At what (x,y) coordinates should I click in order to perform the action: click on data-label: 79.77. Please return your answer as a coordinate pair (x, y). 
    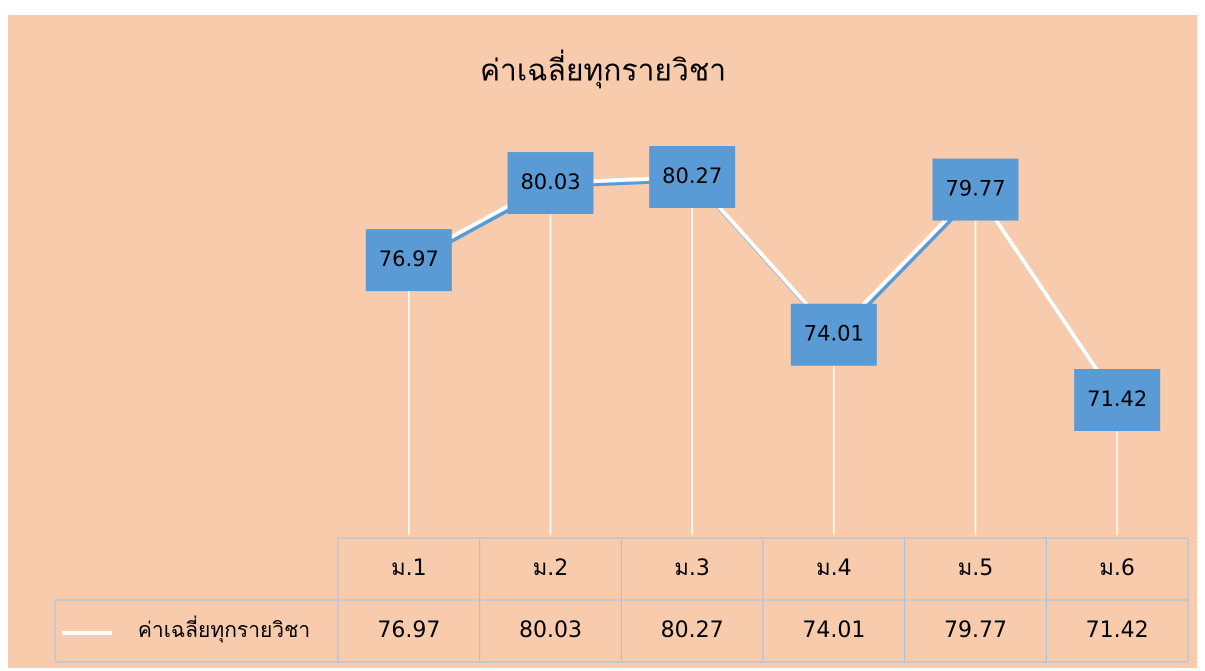
    Looking at the image, I should click on (975, 189).